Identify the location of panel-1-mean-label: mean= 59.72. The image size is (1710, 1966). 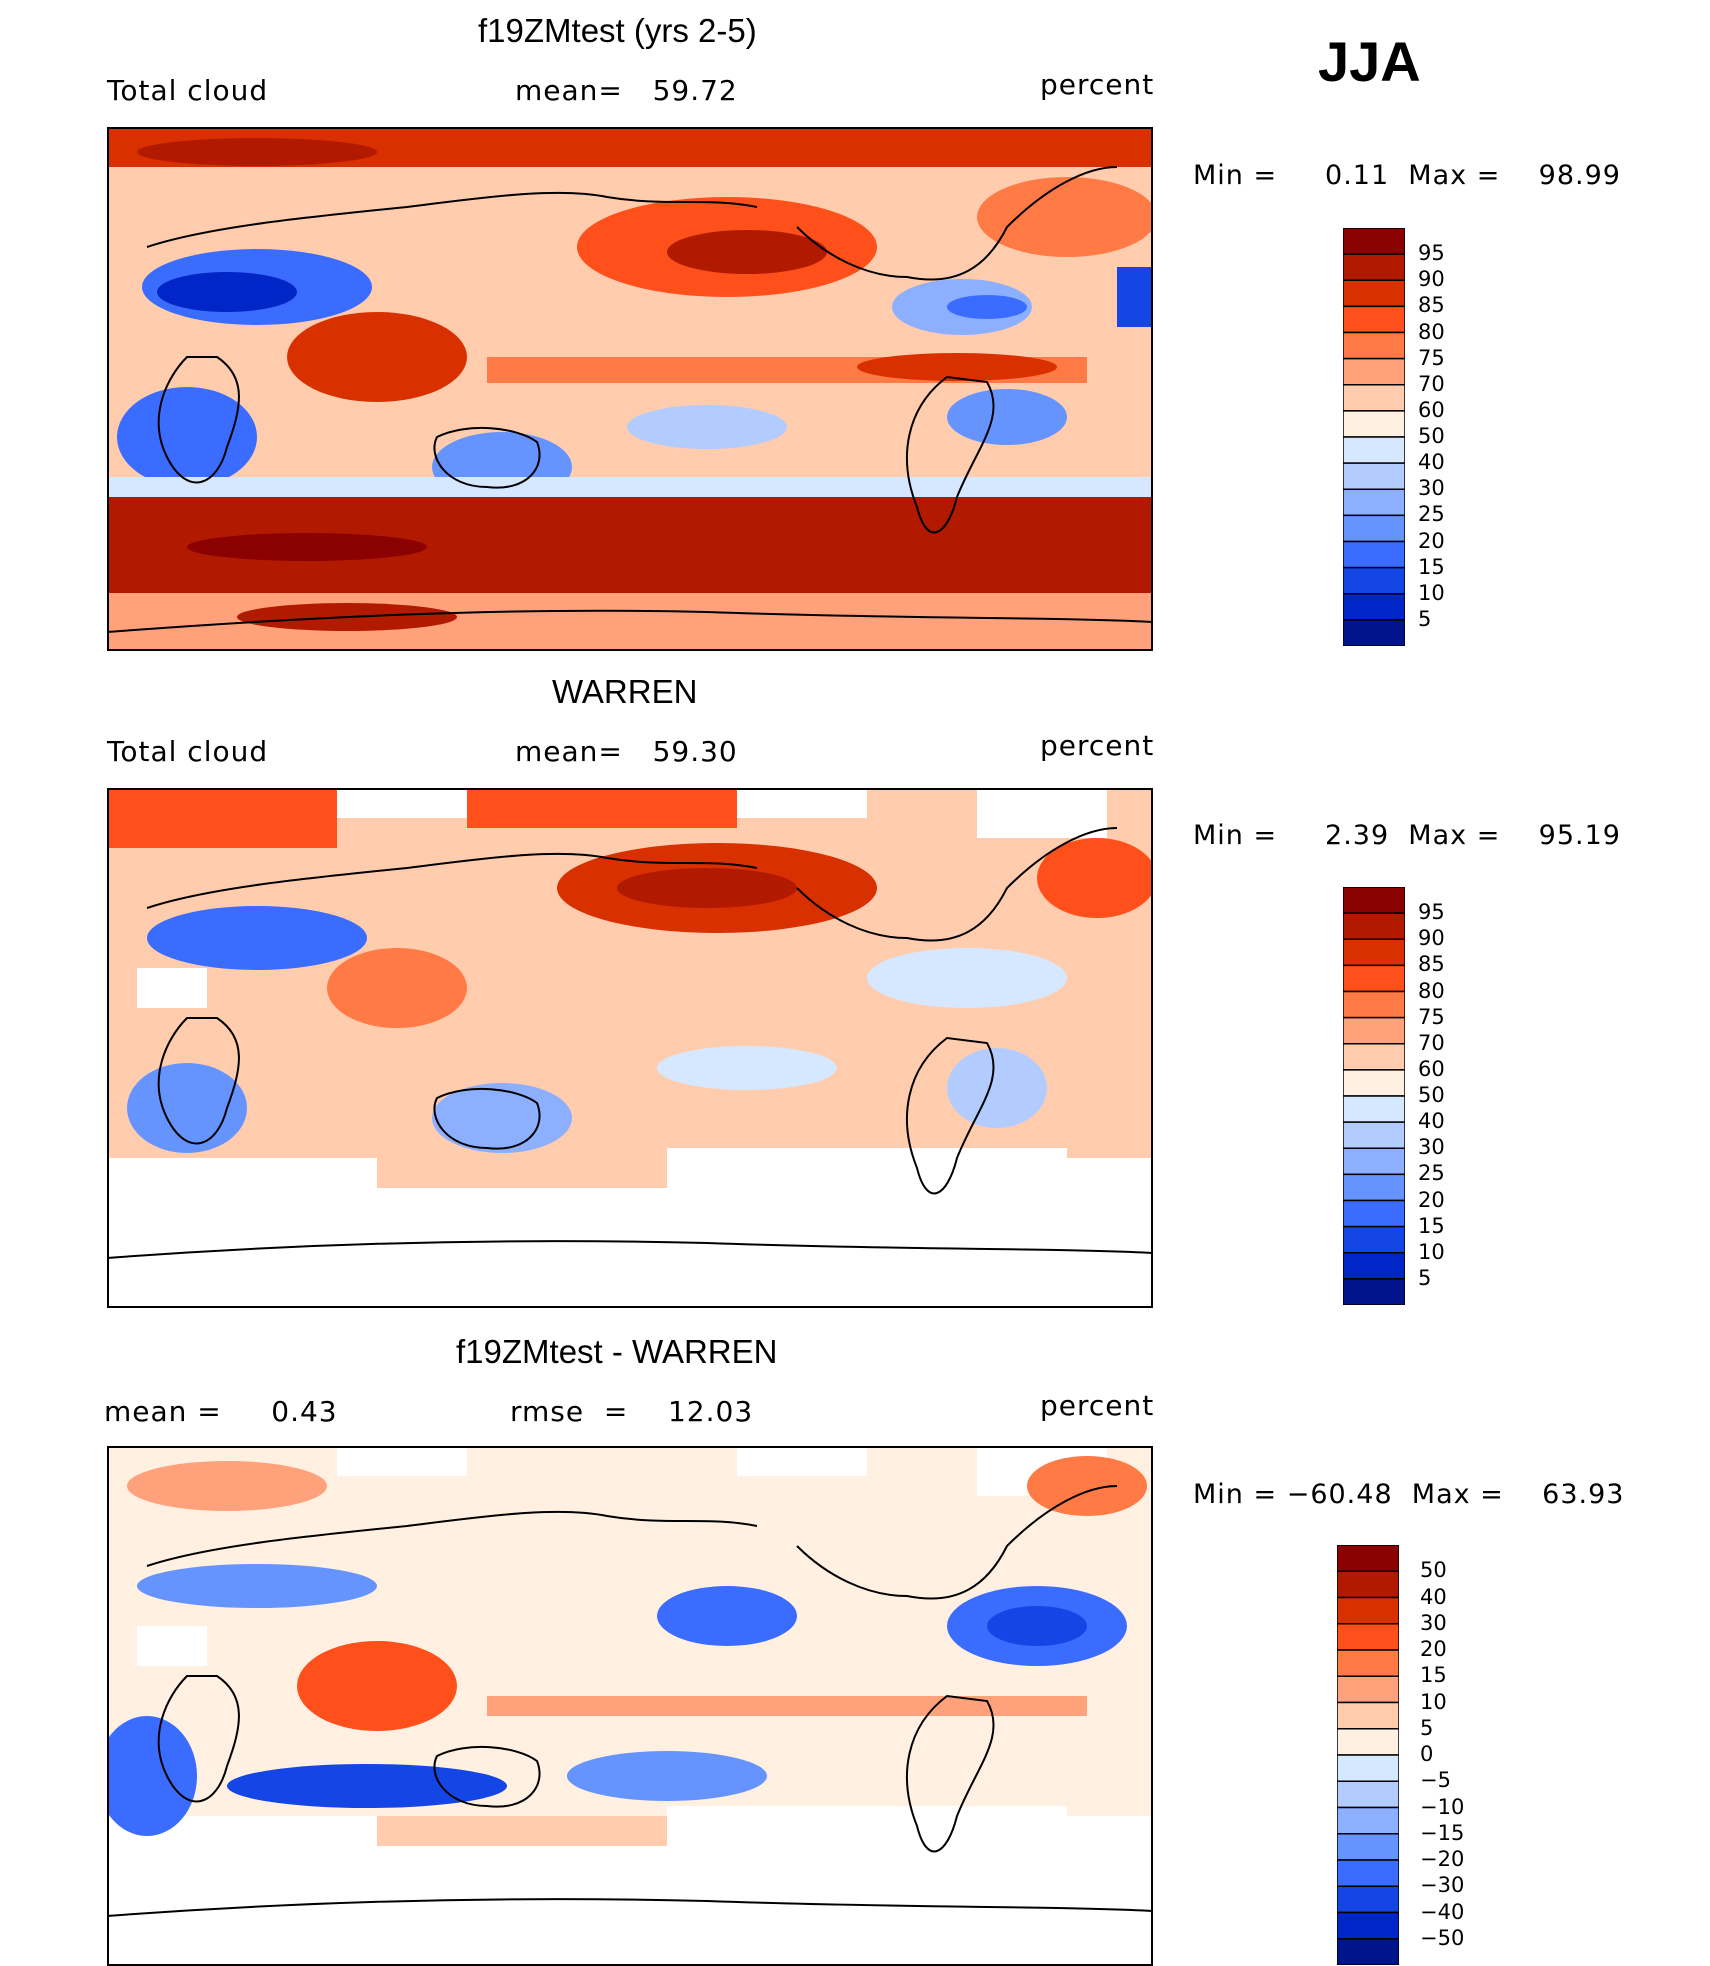
(626, 90).